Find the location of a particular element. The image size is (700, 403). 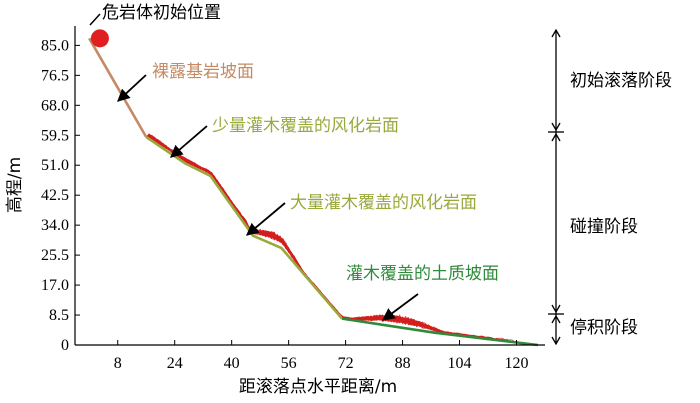

initial-position-label: 危岩体初始位置 is located at coordinates (161, 13).